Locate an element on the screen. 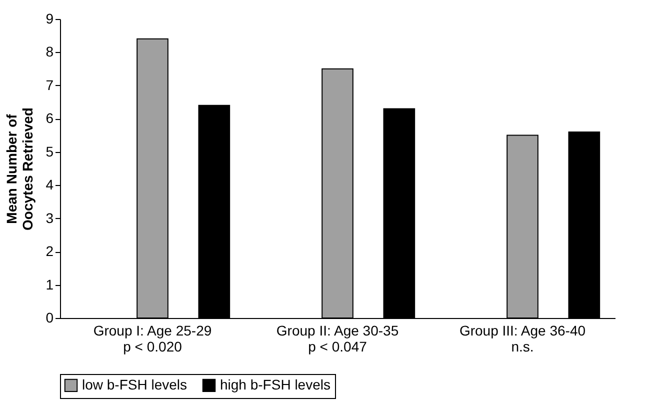  y-tick-label: 6 is located at coordinates (50, 118).